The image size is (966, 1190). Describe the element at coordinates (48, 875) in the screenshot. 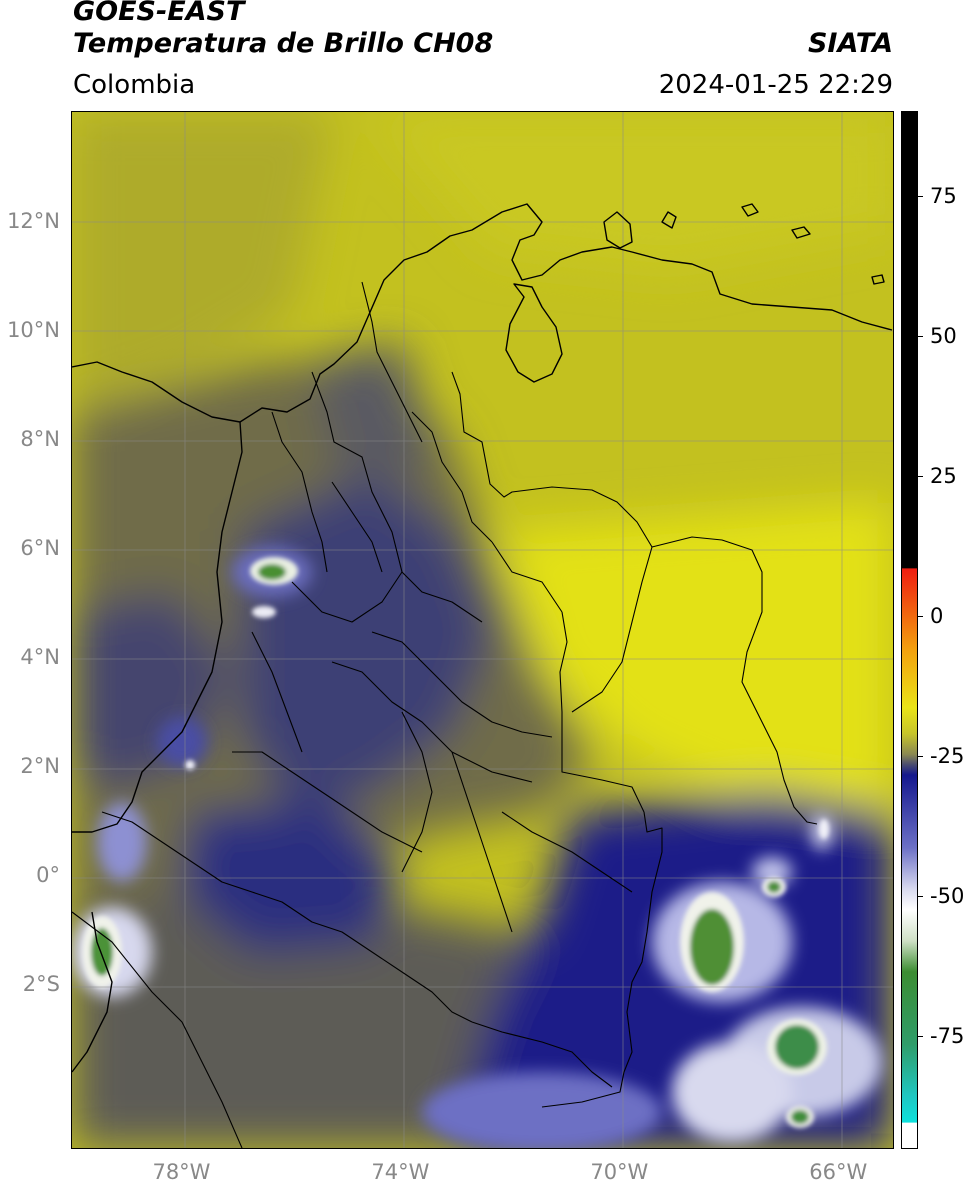

I see `lat-tick-label: 0°` at that location.